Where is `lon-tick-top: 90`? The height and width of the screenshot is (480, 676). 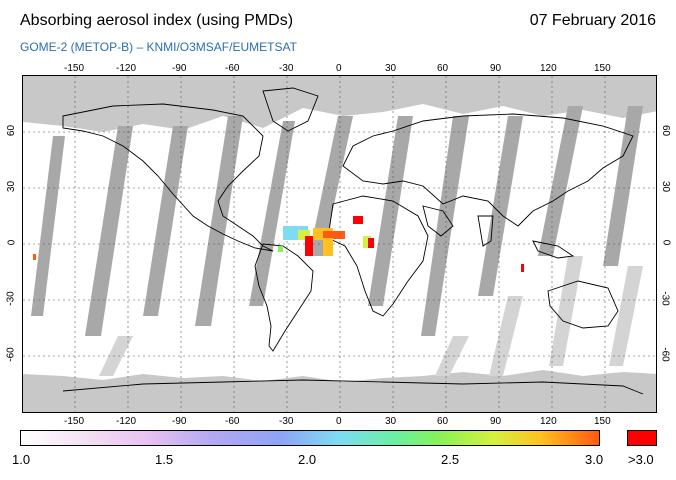
lon-tick-top: 90 is located at coordinates (496, 68).